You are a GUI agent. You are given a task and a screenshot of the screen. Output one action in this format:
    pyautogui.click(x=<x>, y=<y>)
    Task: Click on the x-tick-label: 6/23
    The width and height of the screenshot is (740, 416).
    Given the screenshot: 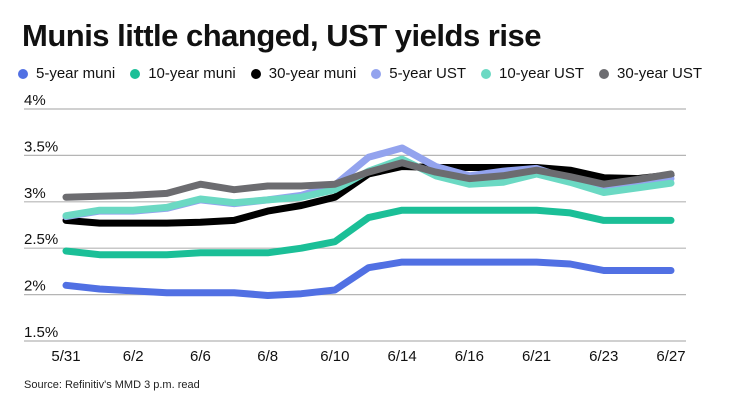 What is the action you would take?
    pyautogui.click(x=603, y=356)
    